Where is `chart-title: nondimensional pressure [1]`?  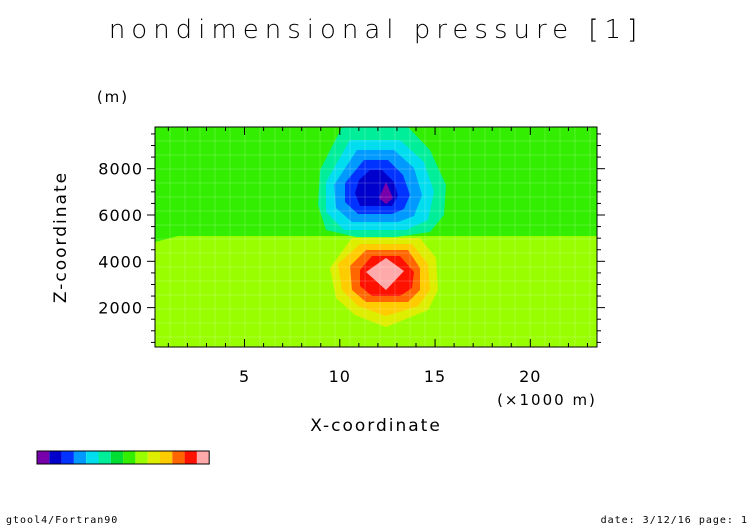
chart-title: nondimensional pressure [1] is located at coordinates (376, 30).